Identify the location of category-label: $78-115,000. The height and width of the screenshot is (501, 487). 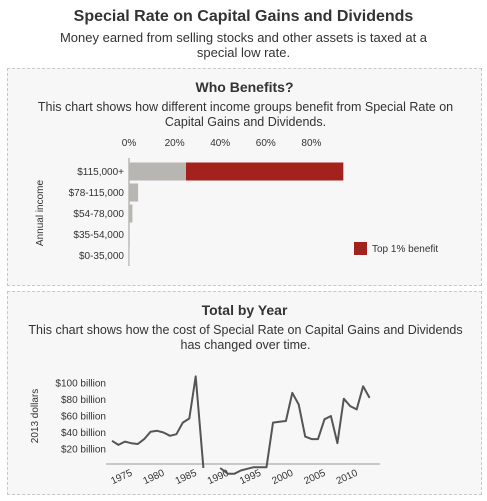
(97, 193).